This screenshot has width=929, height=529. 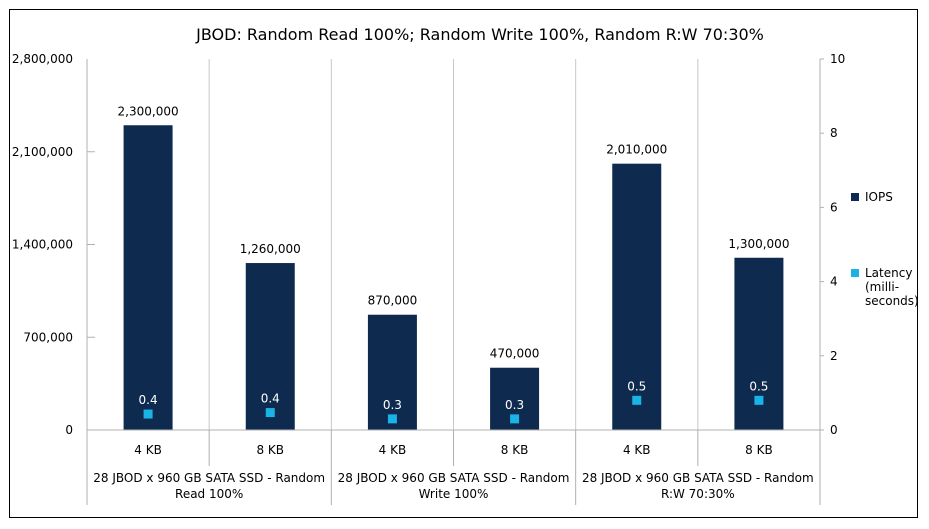 I want to click on legend-label-latency: (milli-, so click(x=882, y=287).